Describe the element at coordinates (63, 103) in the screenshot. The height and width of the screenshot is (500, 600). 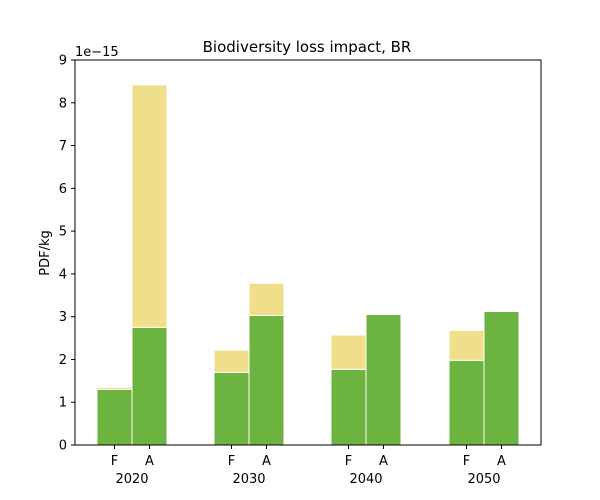
I see `y-tick-label: 8` at that location.